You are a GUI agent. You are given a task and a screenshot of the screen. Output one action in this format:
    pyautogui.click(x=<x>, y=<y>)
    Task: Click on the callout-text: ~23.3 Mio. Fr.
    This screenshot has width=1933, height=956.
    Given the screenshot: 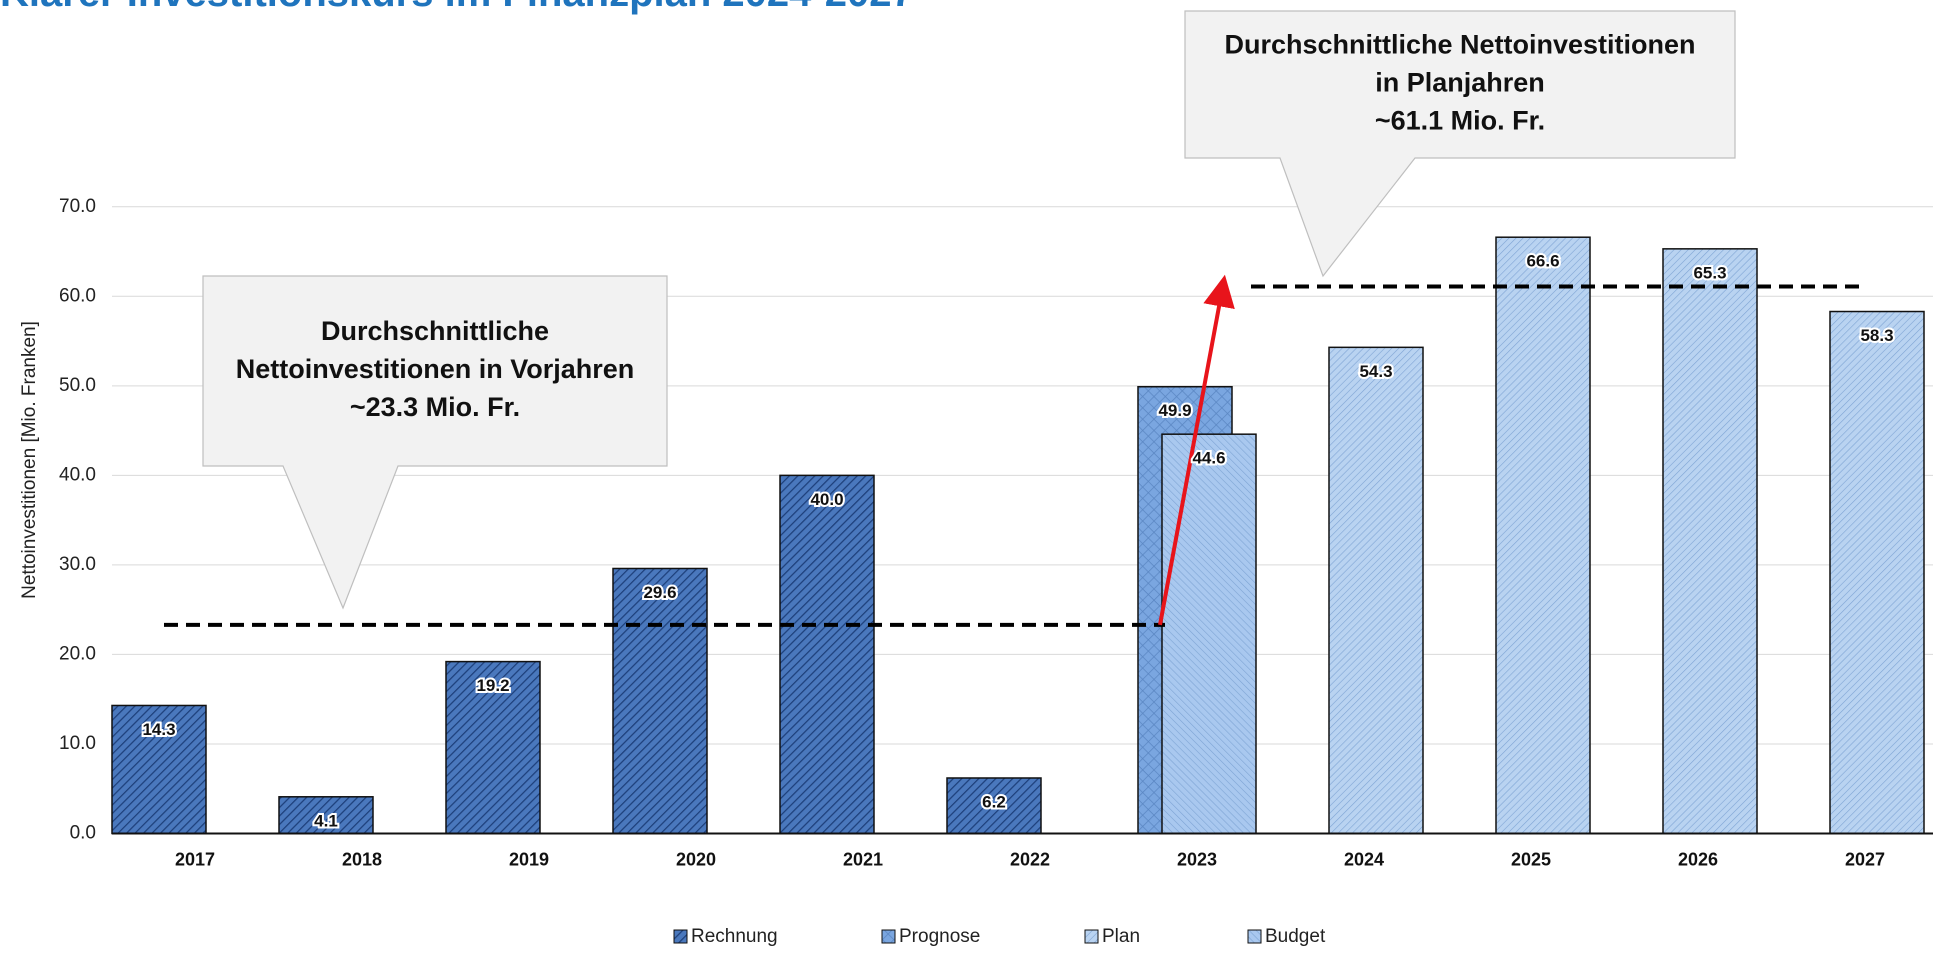 What is the action you would take?
    pyautogui.click(x=435, y=407)
    